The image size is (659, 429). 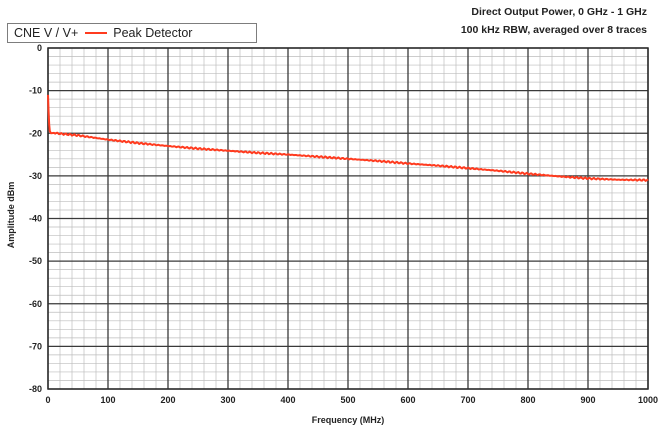 I want to click on y-tick-label: -80, so click(x=35, y=389).